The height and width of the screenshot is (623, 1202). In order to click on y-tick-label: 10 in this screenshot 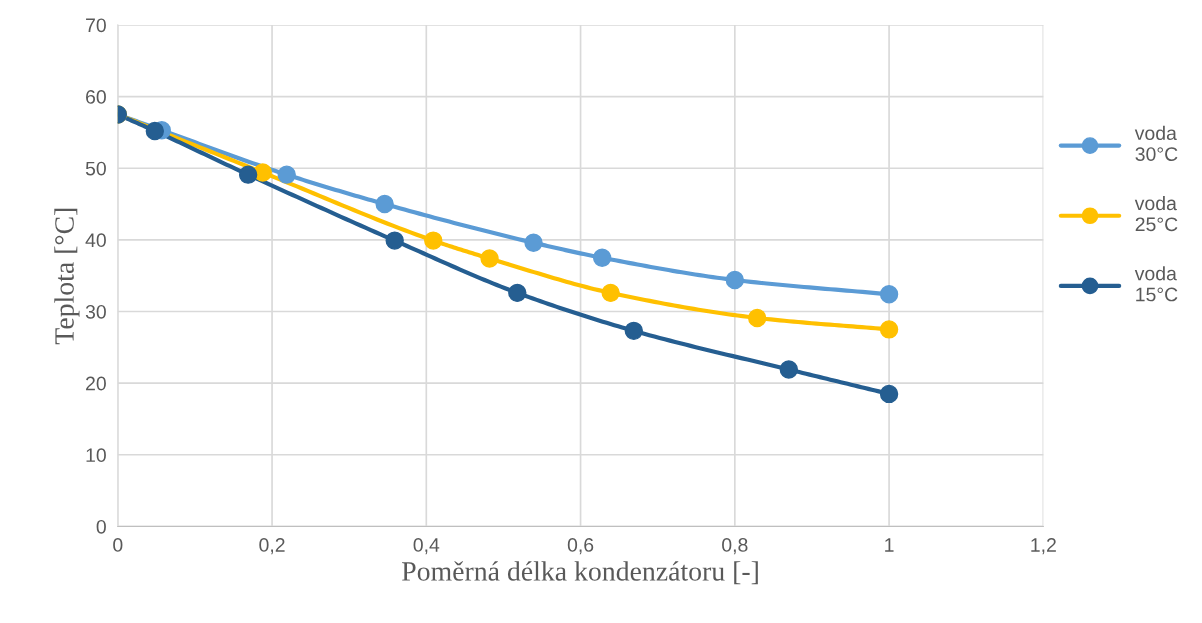, I will do `click(96, 455)`.